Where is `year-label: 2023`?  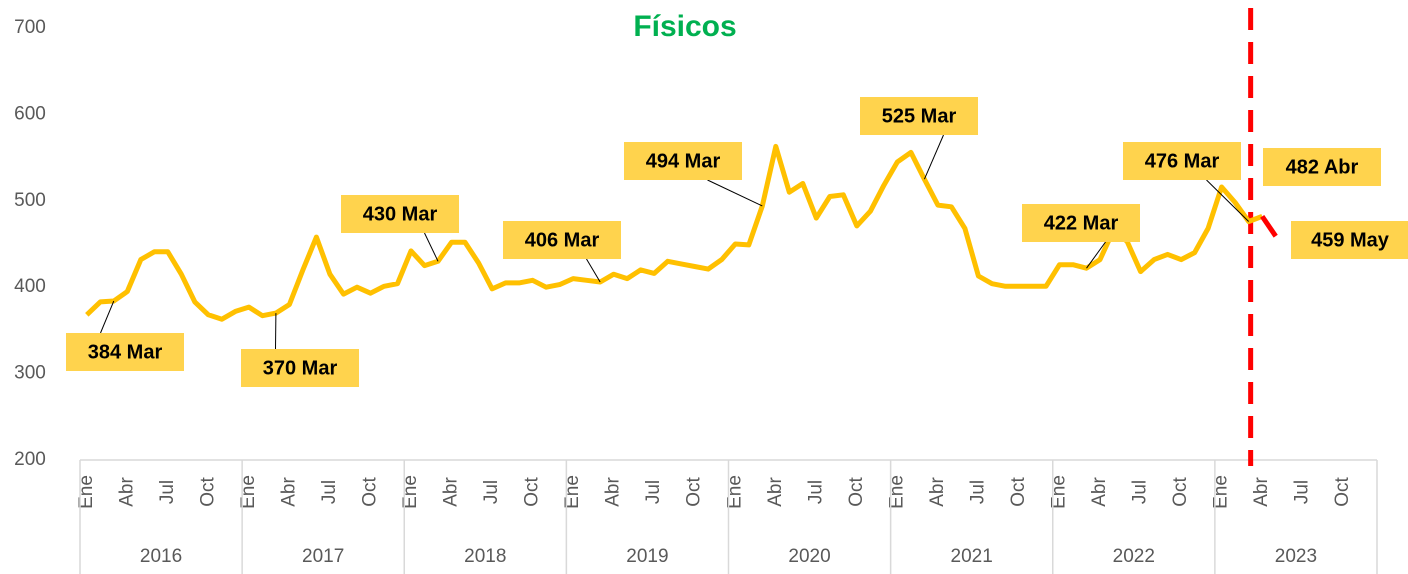
year-label: 2023 is located at coordinates (1296, 556).